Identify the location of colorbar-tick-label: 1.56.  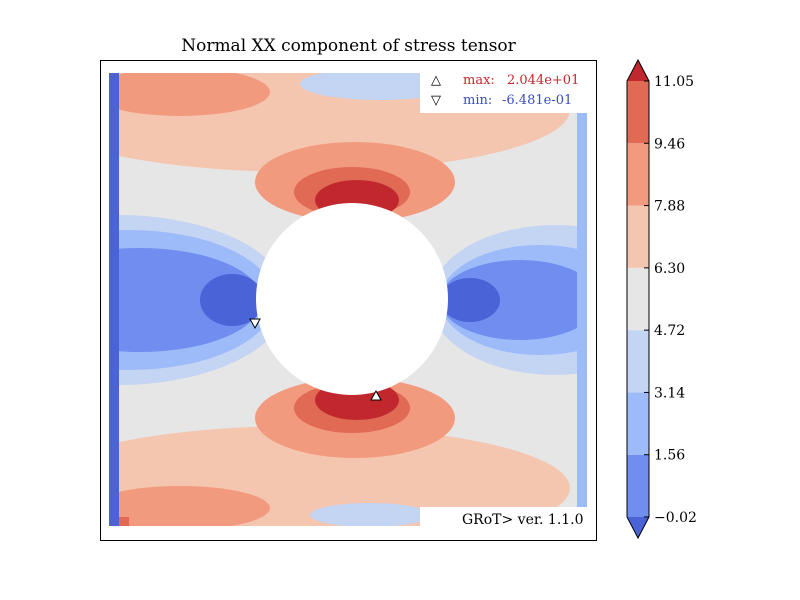
(669, 456).